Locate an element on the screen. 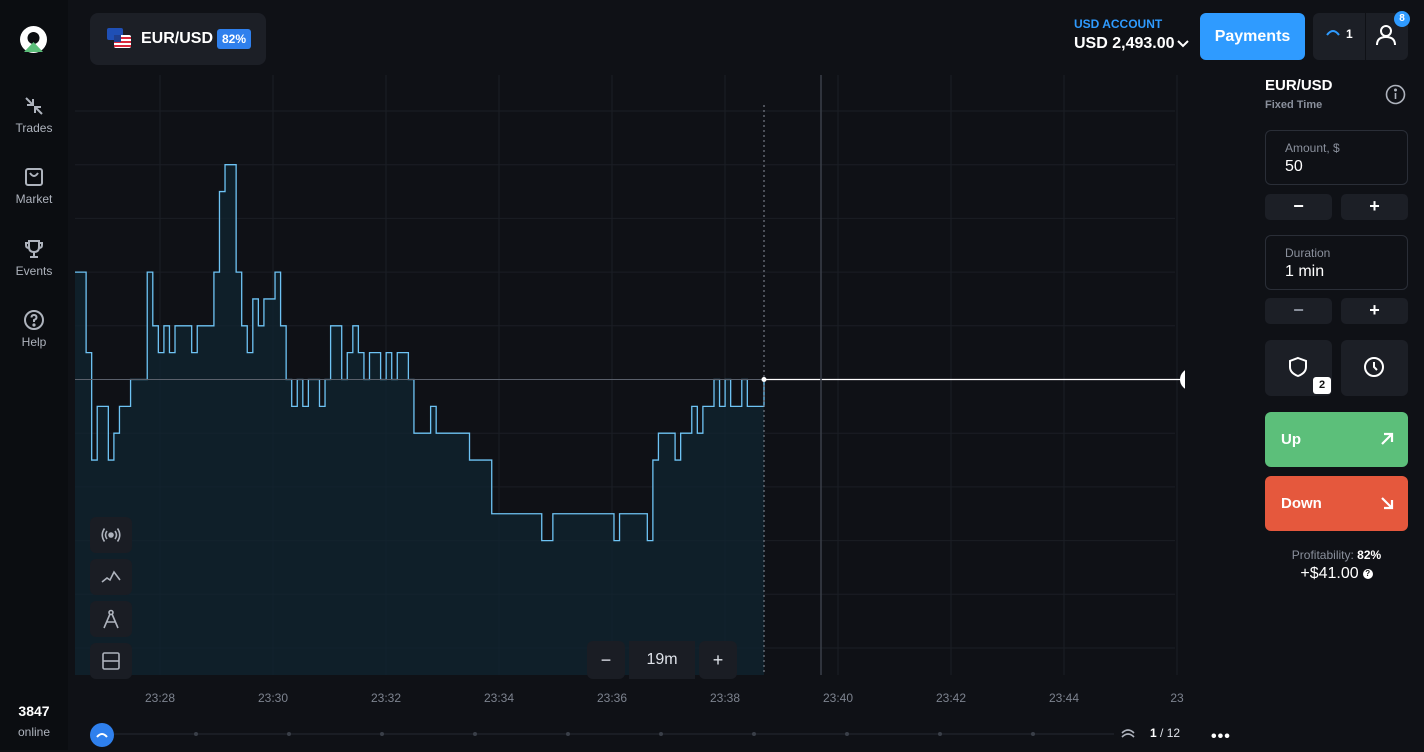 Image resolution: width=1424 pixels, height=752 pixels. scroll-handle is located at coordinates (102, 735).